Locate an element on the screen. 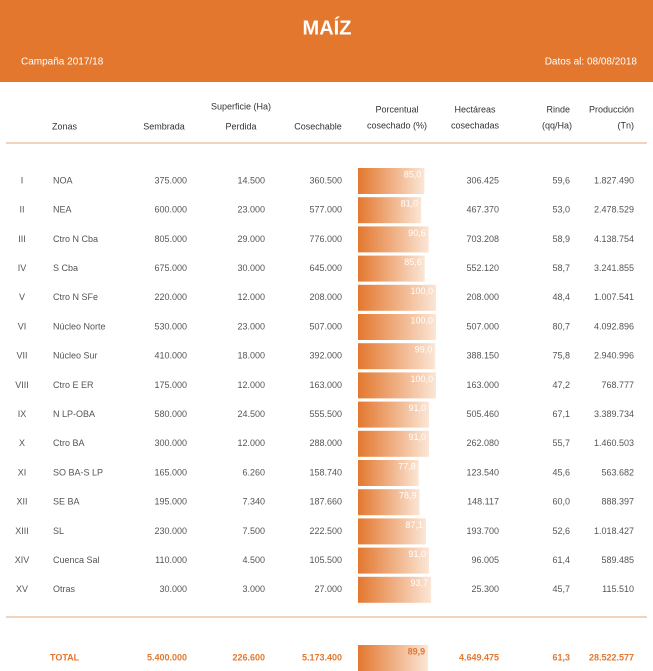 This screenshot has height=671, width=653. pct-label: 87,1 is located at coordinates (414, 525).